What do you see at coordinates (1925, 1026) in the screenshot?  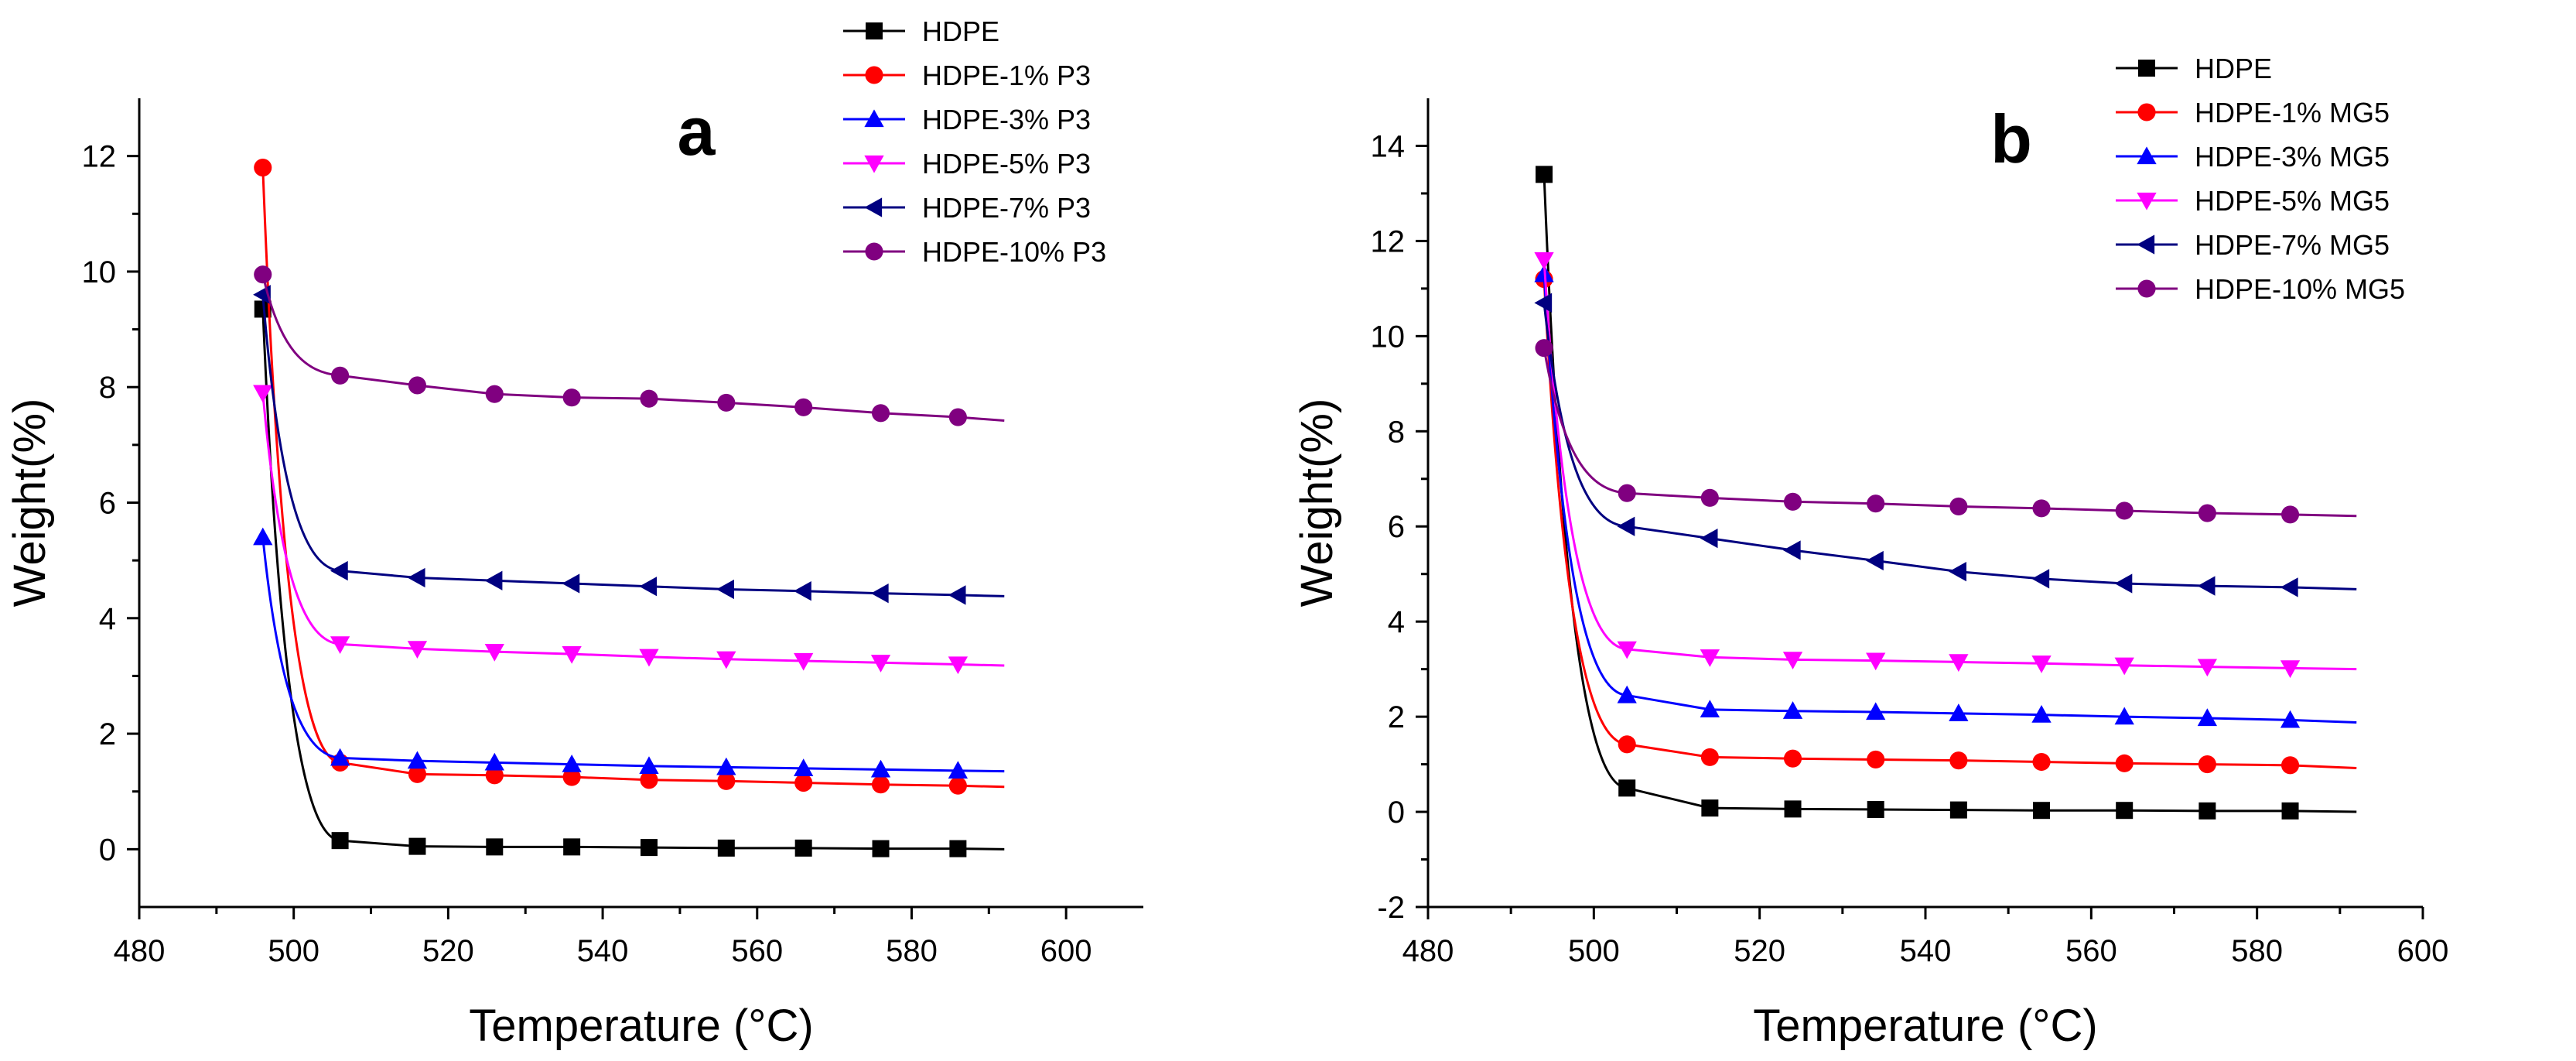 I see `x-axis-title: Temperature (°C)` at bounding box center [1925, 1026].